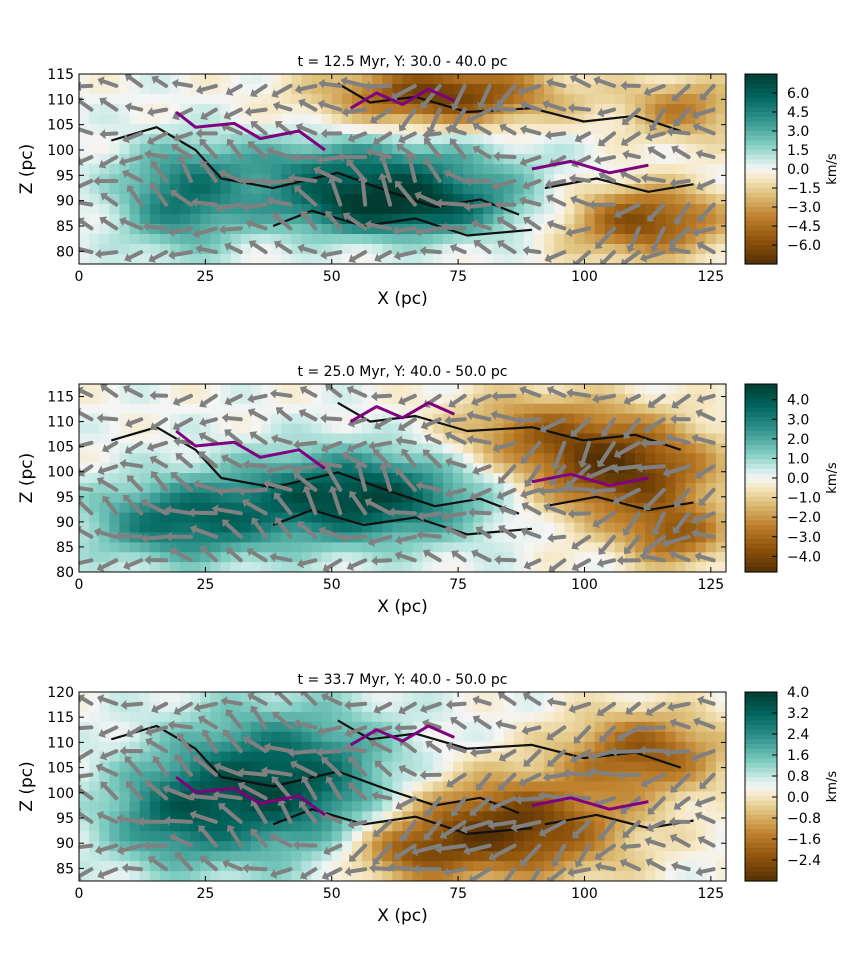  I want to click on x-tick-label: 125, so click(710, 277).